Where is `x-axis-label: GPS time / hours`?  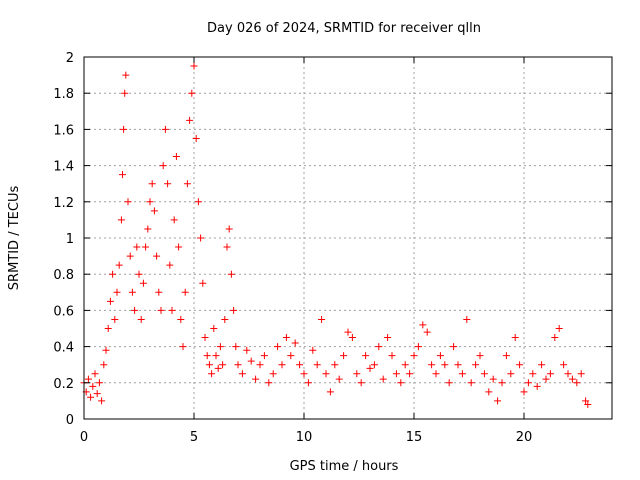
x-axis-label: GPS time / hours is located at coordinates (344, 466).